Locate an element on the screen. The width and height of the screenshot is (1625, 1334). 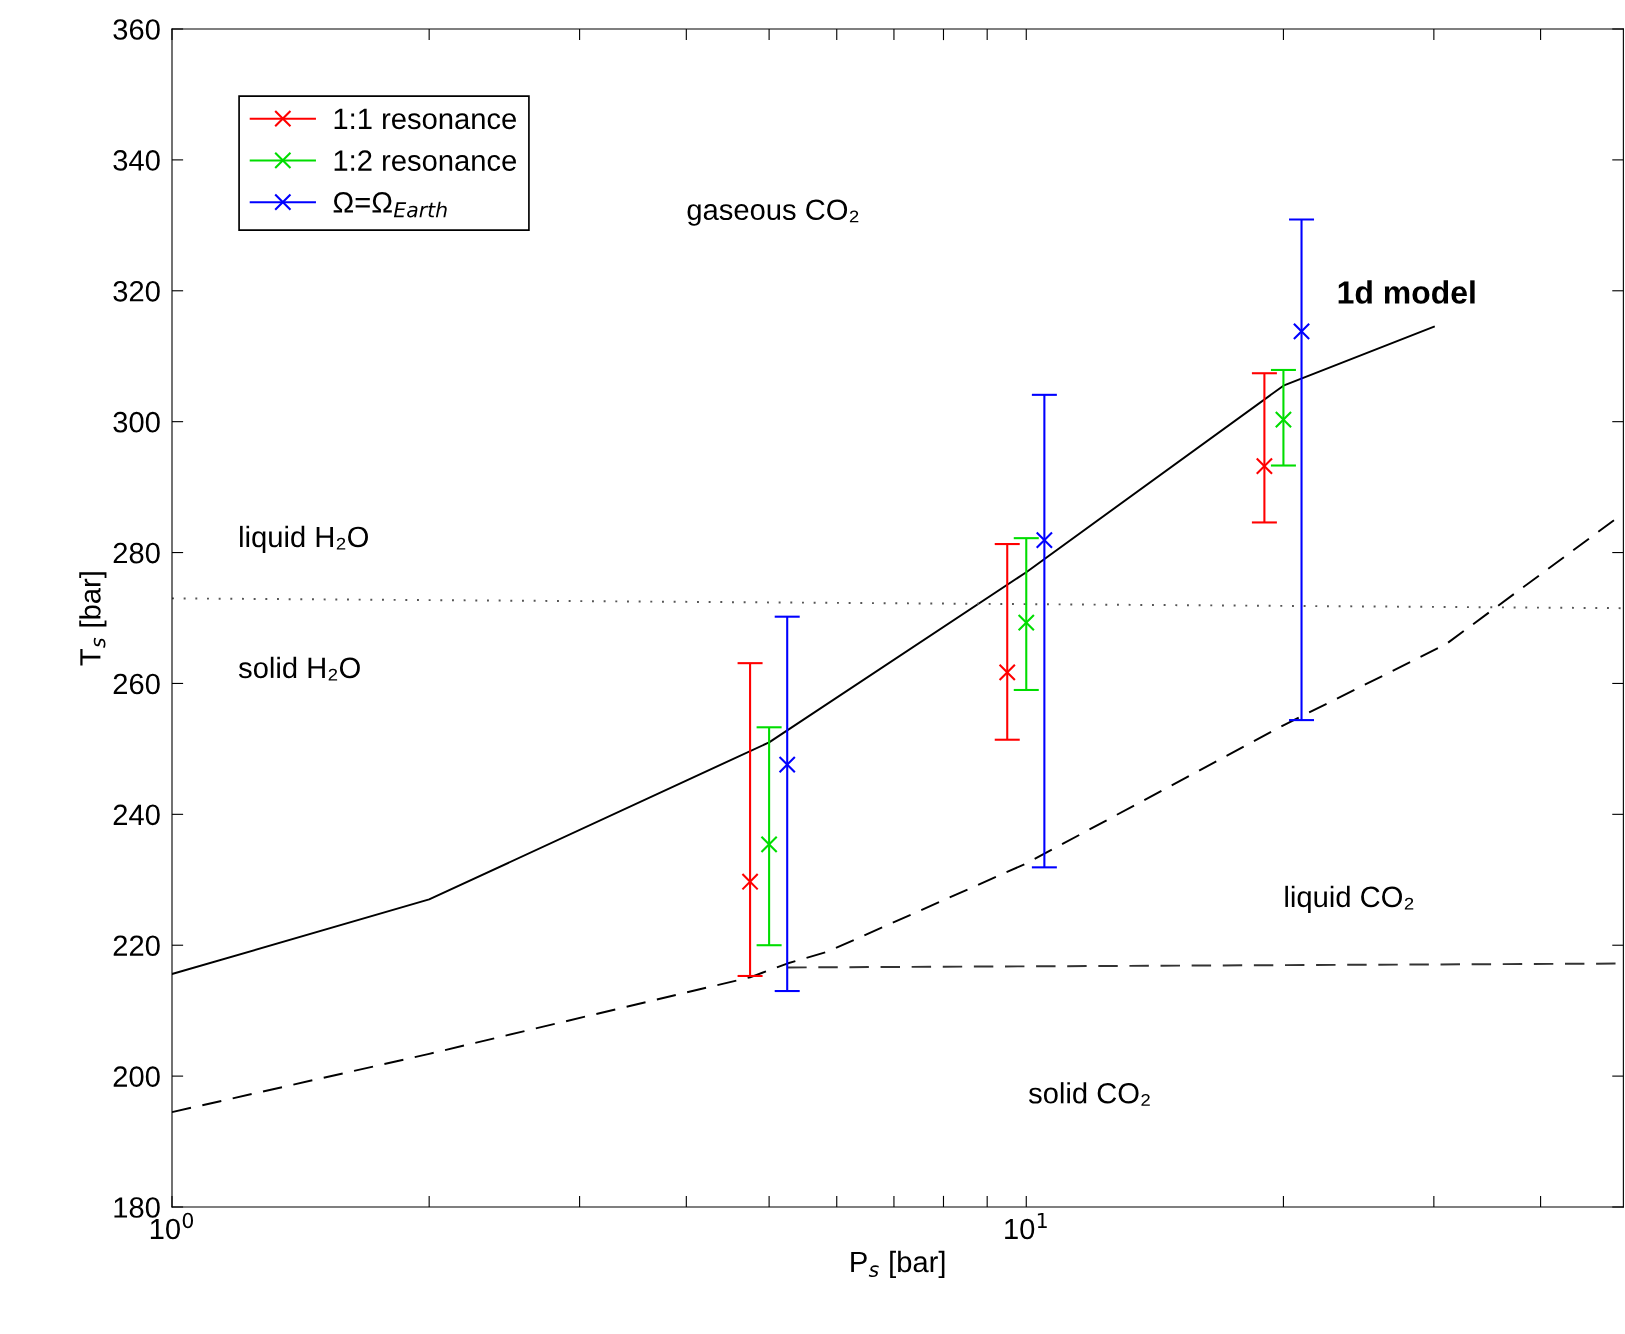
x-axis-title: P$_{s}$ [bar] is located at coordinates (898, 1264).